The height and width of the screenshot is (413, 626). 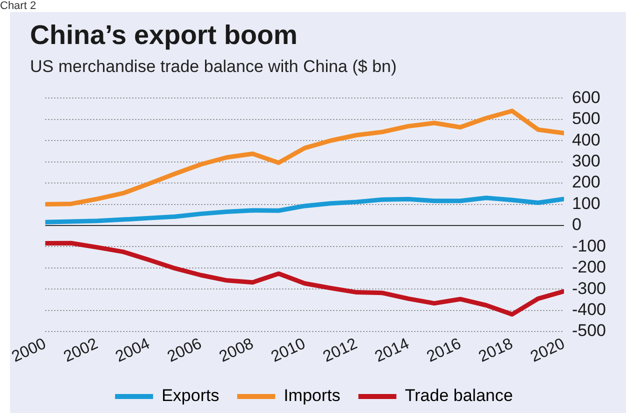 What do you see at coordinates (444, 350) in the screenshot?
I see `x-tick-label: 2016` at bounding box center [444, 350].